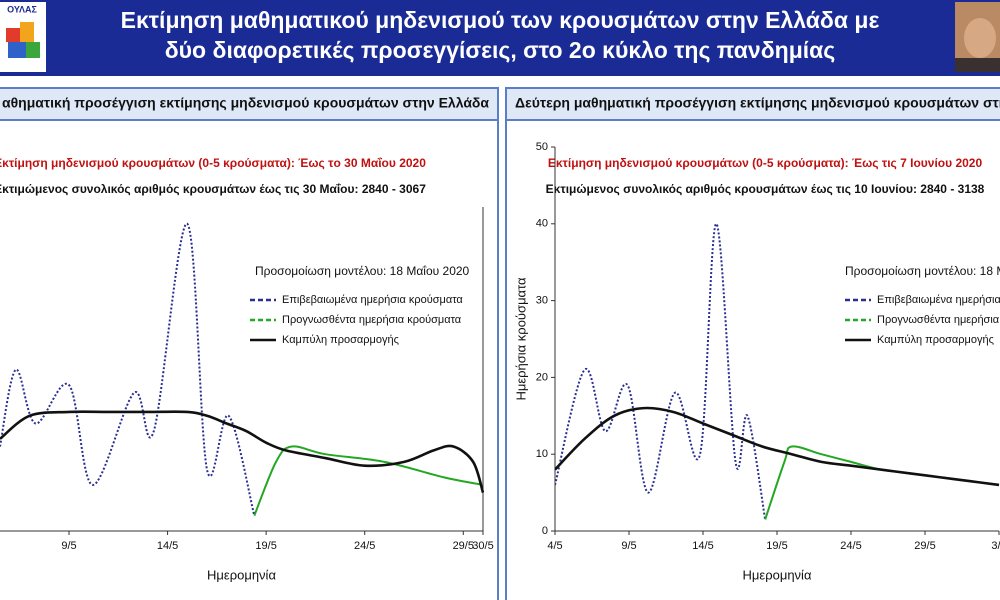  Describe the element at coordinates (995, 546) in the screenshot. I see `x-tick-label: 3/6` at that location.